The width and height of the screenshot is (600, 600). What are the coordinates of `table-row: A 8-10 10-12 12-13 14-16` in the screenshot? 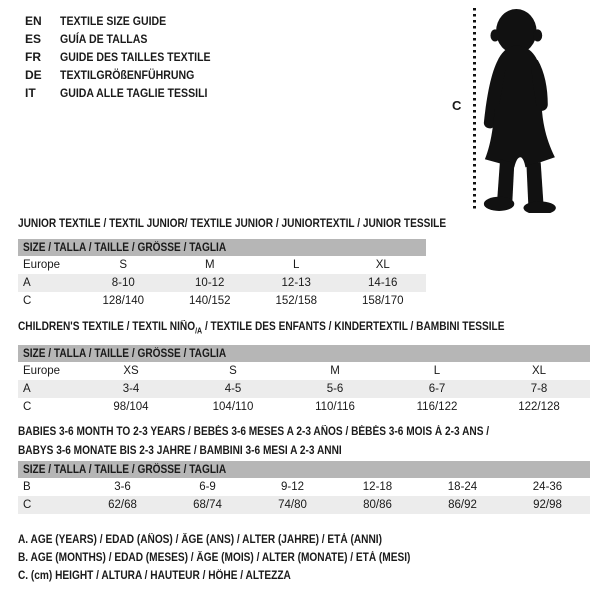 It's located at (222, 283).